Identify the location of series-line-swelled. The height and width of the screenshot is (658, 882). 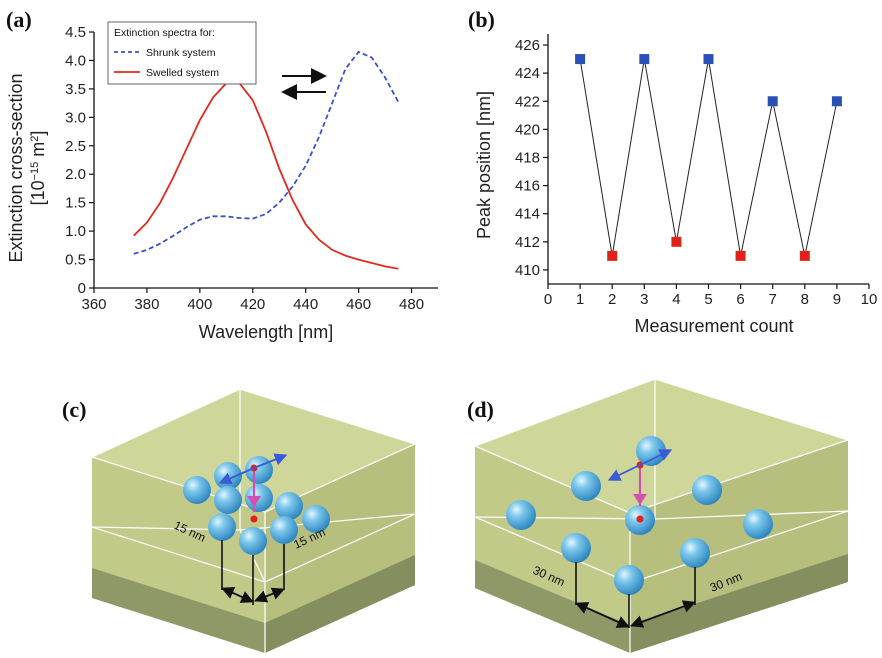
(266, 174).